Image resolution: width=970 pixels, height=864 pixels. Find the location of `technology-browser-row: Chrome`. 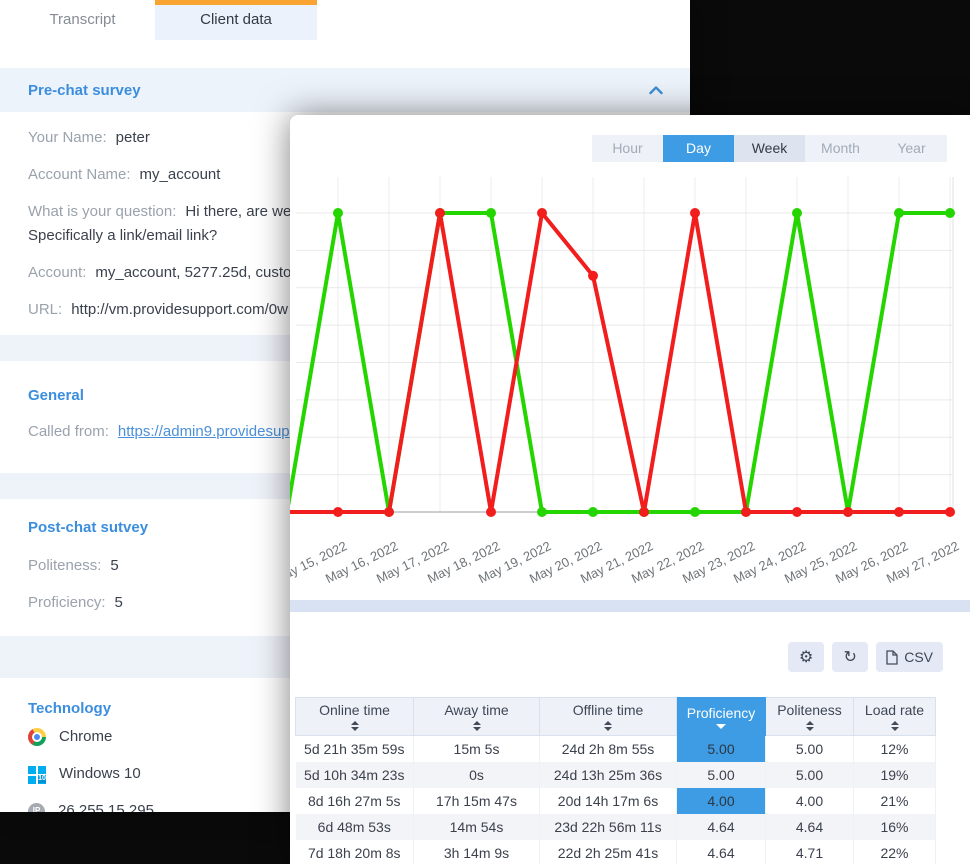

technology-browser-row: Chrome is located at coordinates (345, 737).